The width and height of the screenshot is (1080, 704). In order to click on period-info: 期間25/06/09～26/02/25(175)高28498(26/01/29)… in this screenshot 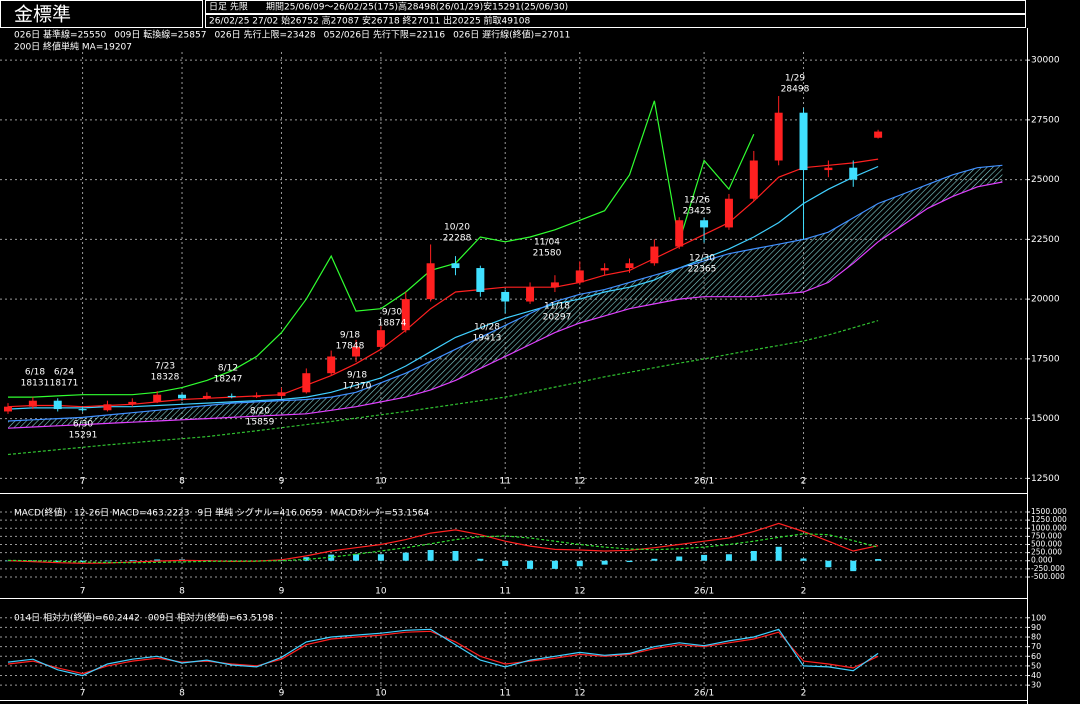, I will do `click(417, 7)`.